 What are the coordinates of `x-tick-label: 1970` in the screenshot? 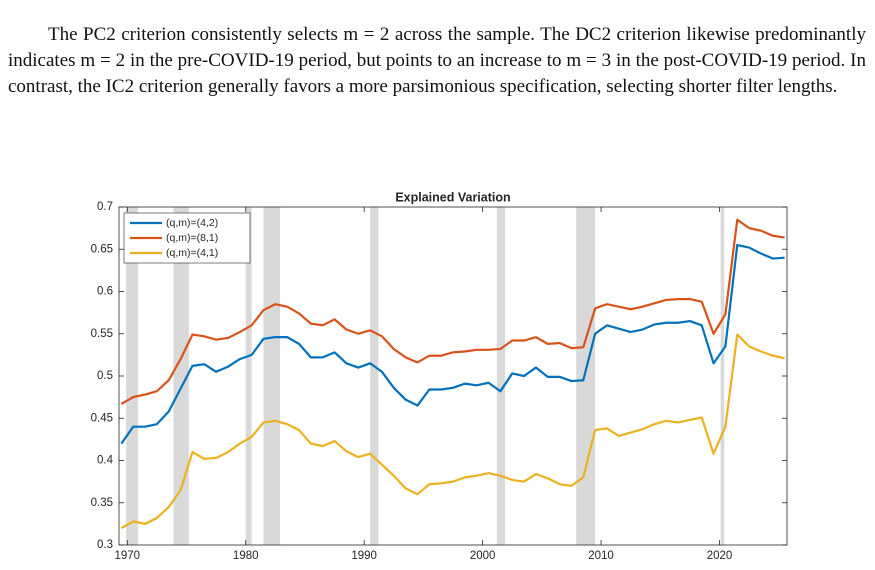 It's located at (127, 556).